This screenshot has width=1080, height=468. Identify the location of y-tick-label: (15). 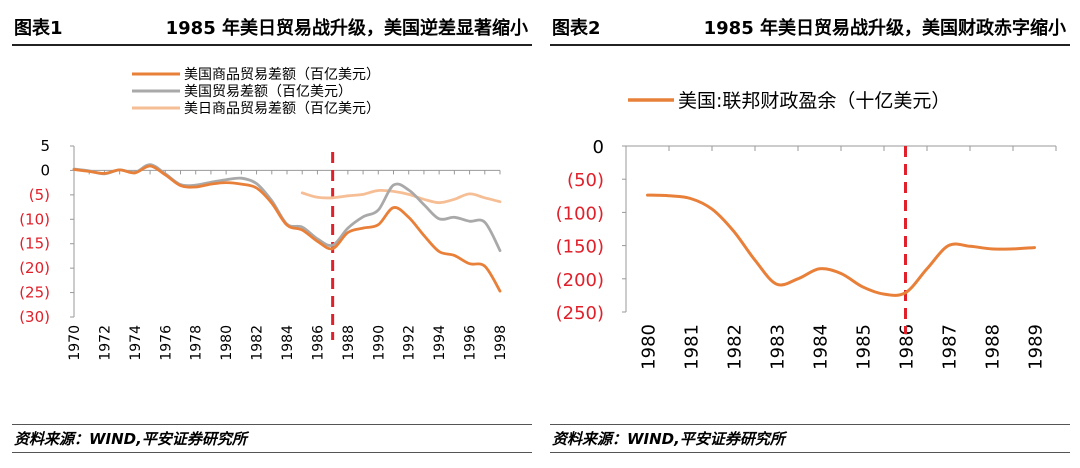
(34, 244).